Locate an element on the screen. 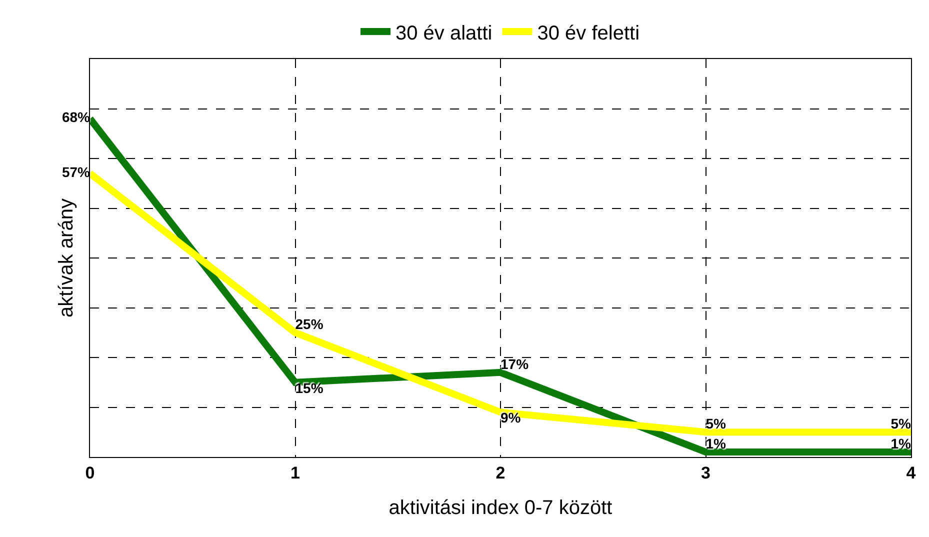 This screenshot has width=929, height=537. x-tick-label: 0 is located at coordinates (90, 472).